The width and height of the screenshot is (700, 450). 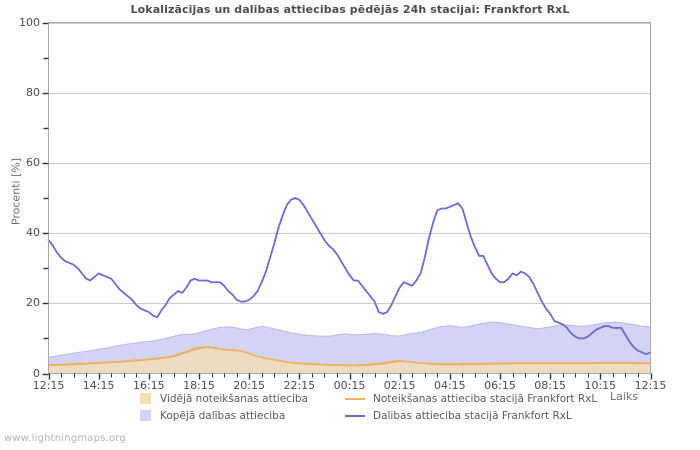 I want to click on legend-item-total_participation_ratio: Kopējā dalības attieciba, so click(x=212, y=415).